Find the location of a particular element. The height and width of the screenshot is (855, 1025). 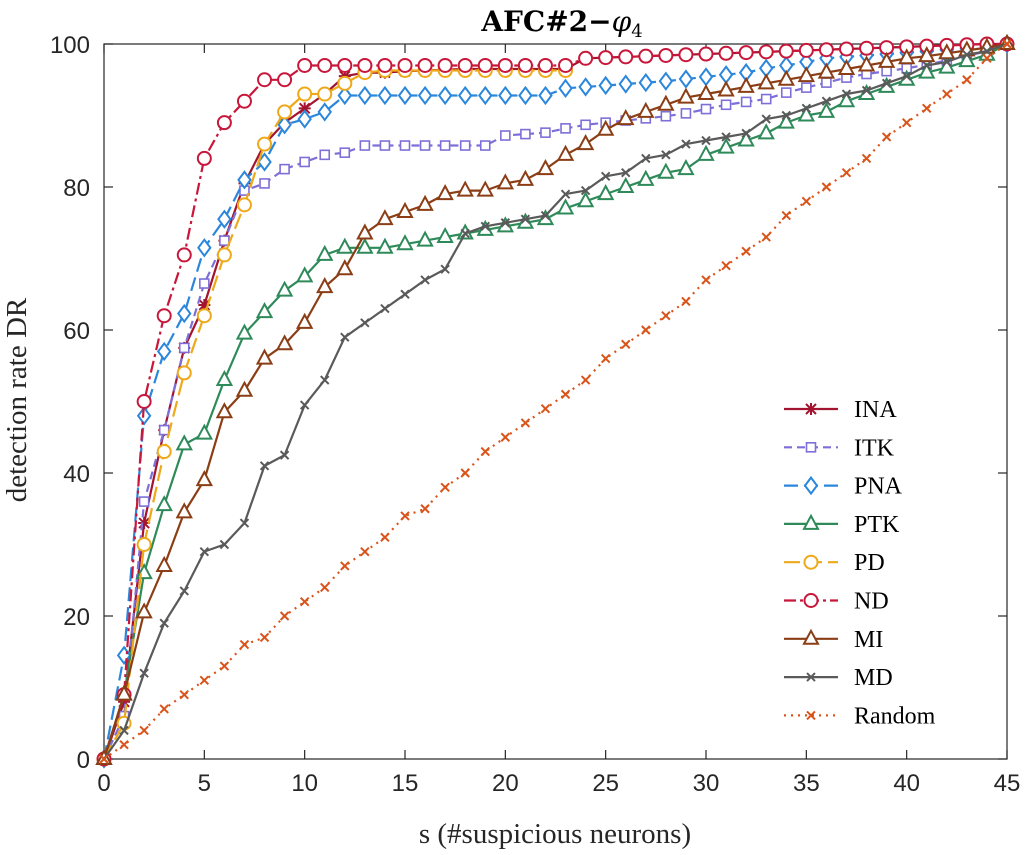

data-point-ina is located at coordinates (204, 304).